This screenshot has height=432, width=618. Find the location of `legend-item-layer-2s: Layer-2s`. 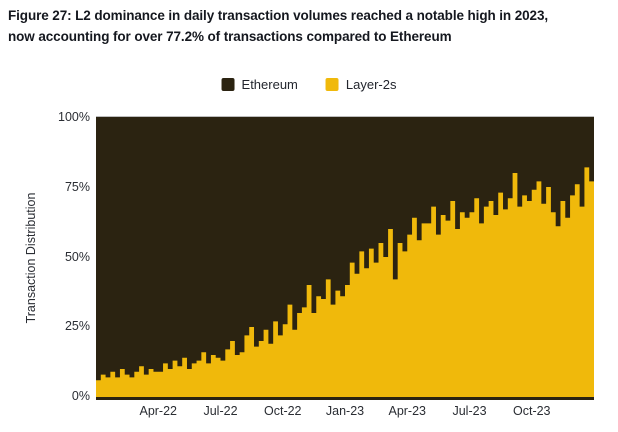

legend-item-layer-2s: Layer-2s is located at coordinates (361, 84).